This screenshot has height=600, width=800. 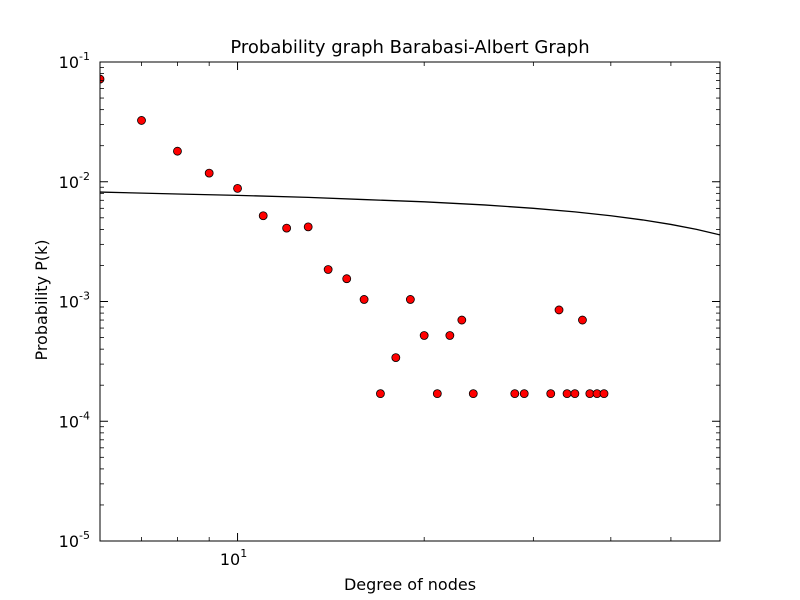 What do you see at coordinates (409, 47) in the screenshot?
I see `chart-title: Probability graph Barabasi-Albert Graph` at bounding box center [409, 47].